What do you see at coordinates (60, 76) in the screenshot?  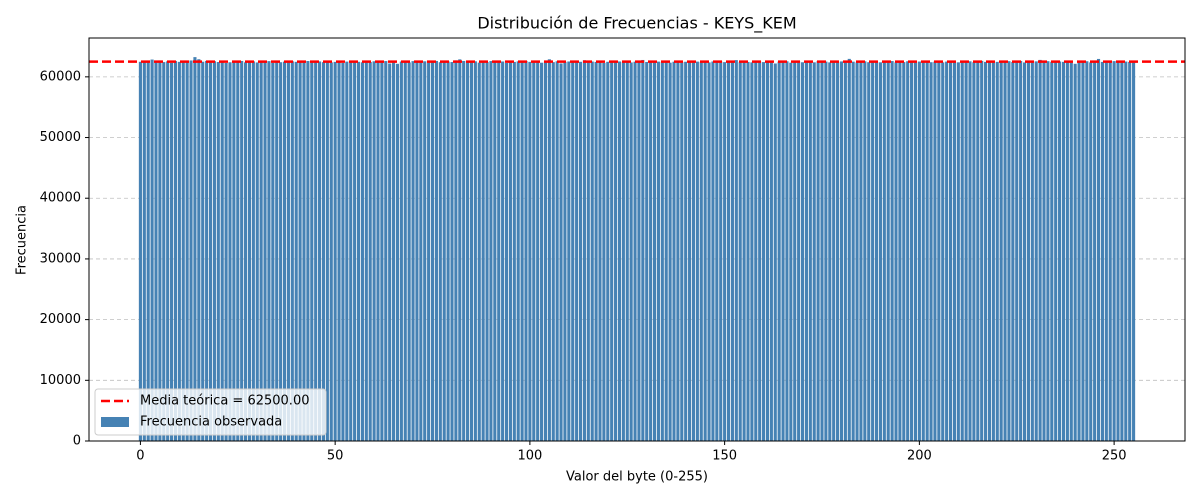 I see `y-tick-label: 60000` at bounding box center [60, 76].